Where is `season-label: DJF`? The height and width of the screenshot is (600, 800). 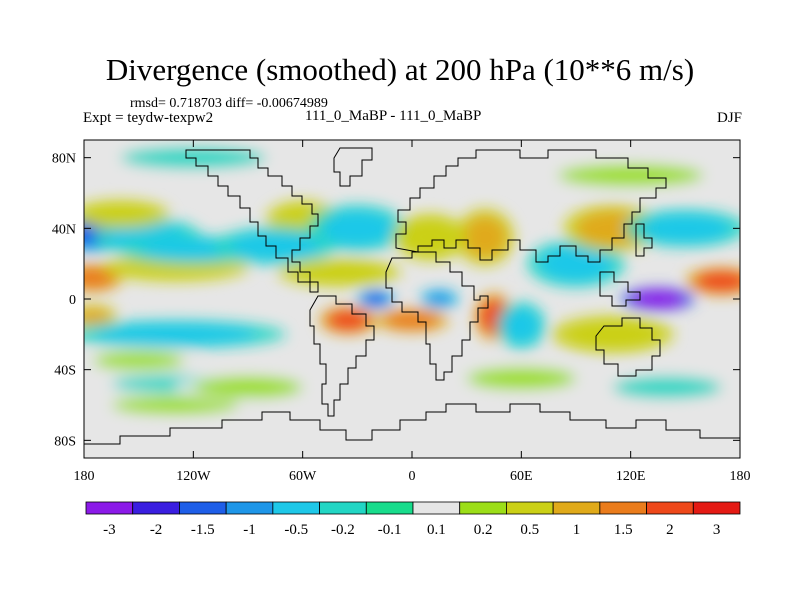
season-label: DJF is located at coordinates (729, 118).